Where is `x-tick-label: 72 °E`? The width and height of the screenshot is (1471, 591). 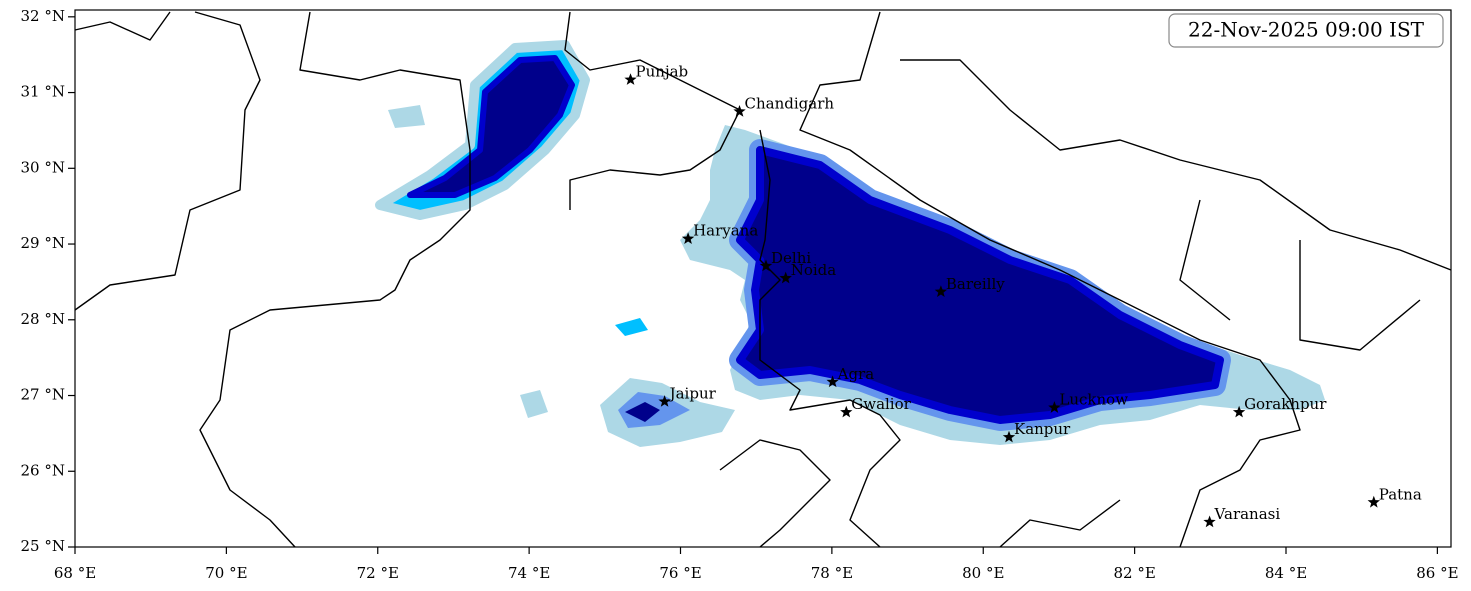 x-tick-label: 72 °E is located at coordinates (378, 573).